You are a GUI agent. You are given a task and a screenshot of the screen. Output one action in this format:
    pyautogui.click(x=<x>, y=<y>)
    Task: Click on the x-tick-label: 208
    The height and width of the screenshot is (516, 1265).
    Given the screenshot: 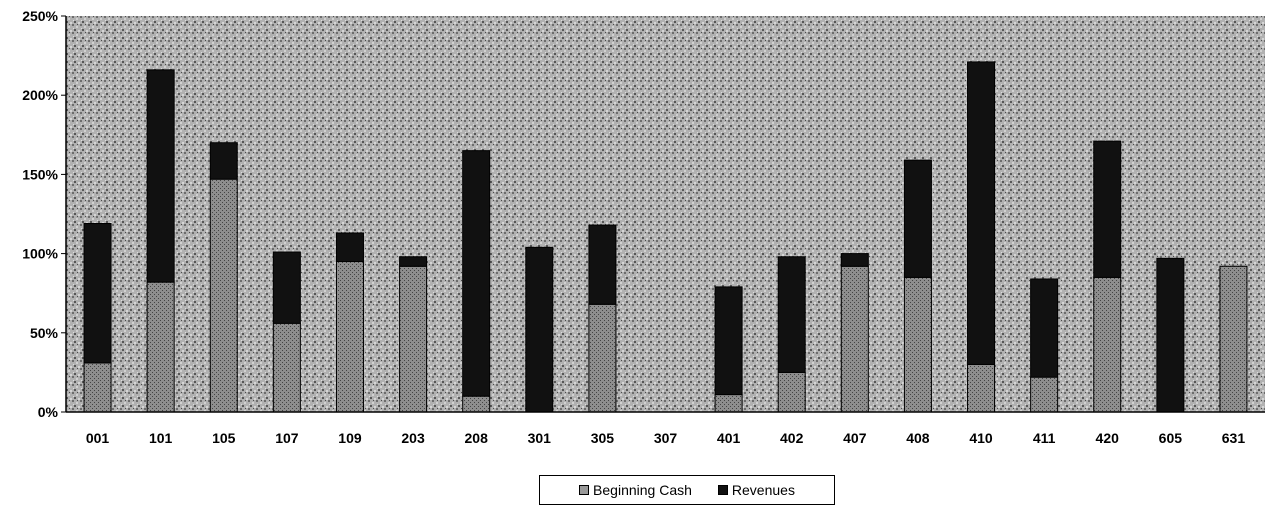 What is the action you would take?
    pyautogui.click(x=477, y=438)
    